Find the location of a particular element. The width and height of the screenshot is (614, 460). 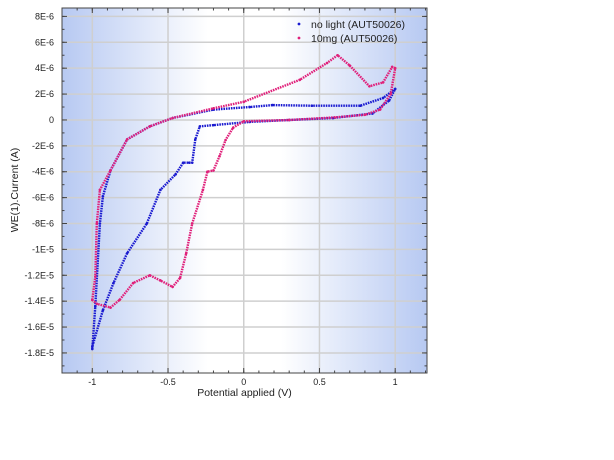

x-axis-label: Potential applied (V) is located at coordinates (244, 393).